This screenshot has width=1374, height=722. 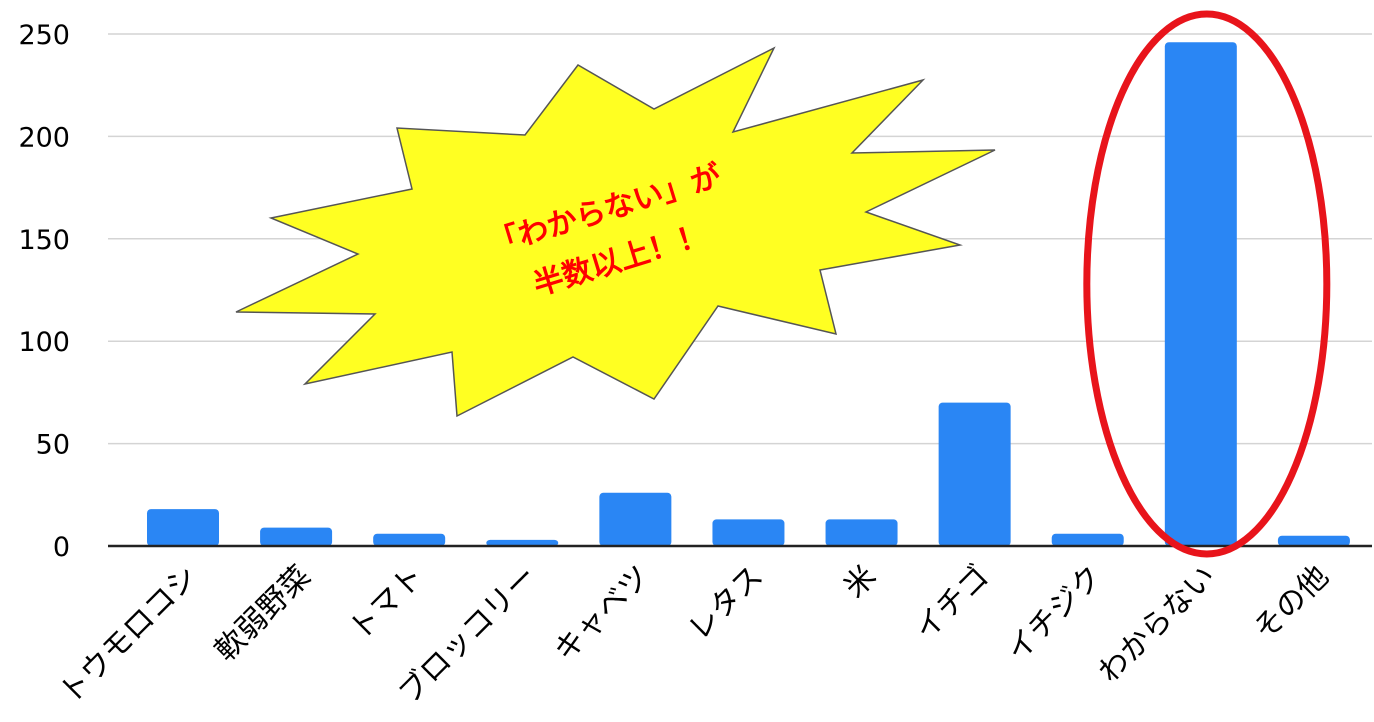 I want to click on y-tick-label: 150, so click(x=44, y=240).